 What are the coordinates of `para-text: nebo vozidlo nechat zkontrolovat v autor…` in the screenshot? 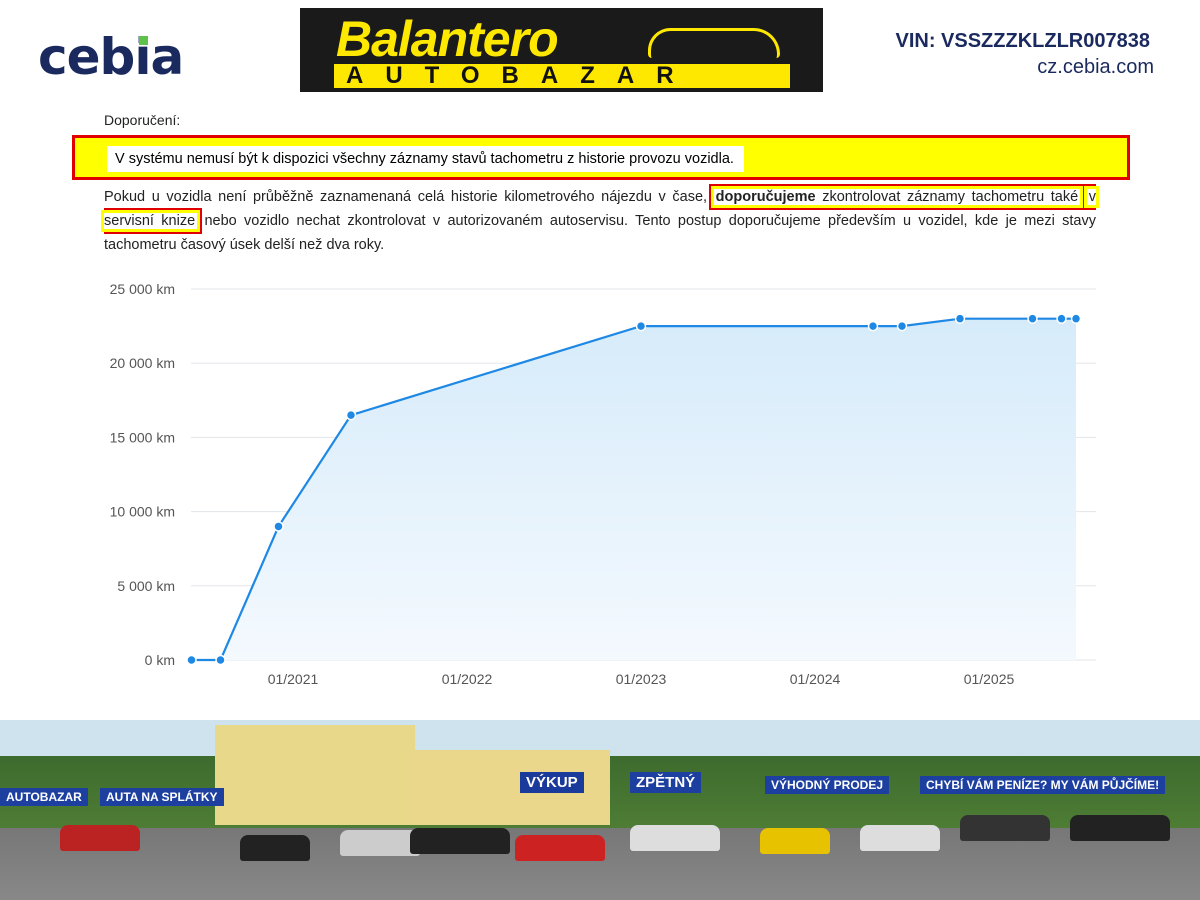 It's located at (600, 233).